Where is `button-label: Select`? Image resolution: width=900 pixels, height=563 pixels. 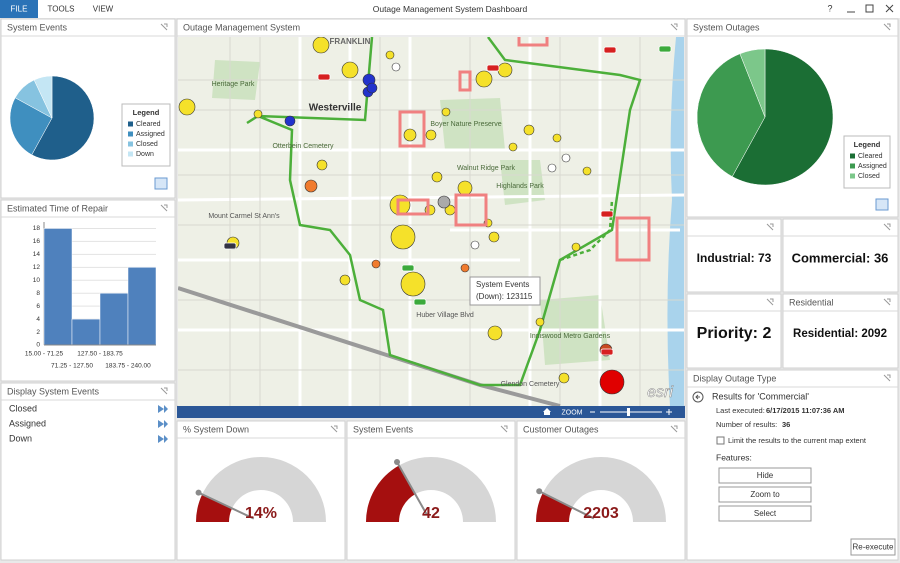 button-label: Select is located at coordinates (765, 513).